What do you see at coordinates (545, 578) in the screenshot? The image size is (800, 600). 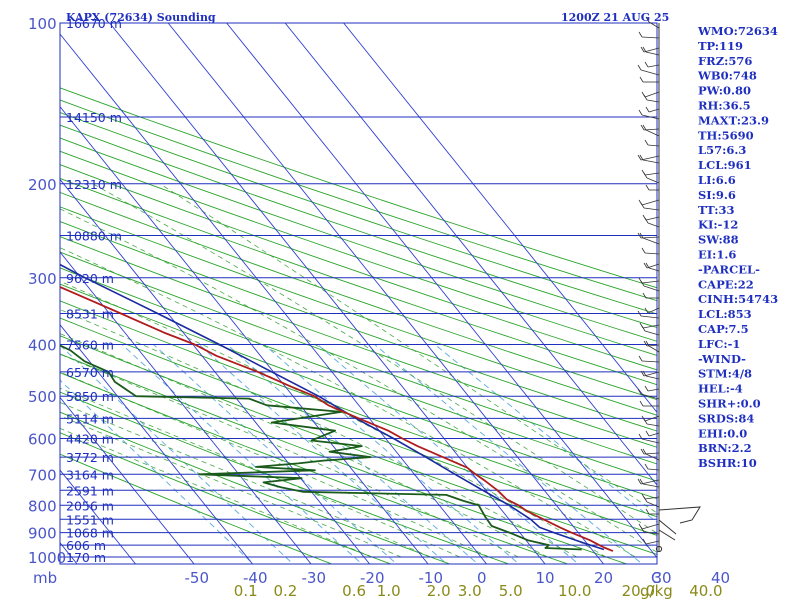 I see `temperature-tick-10: 10` at bounding box center [545, 578].